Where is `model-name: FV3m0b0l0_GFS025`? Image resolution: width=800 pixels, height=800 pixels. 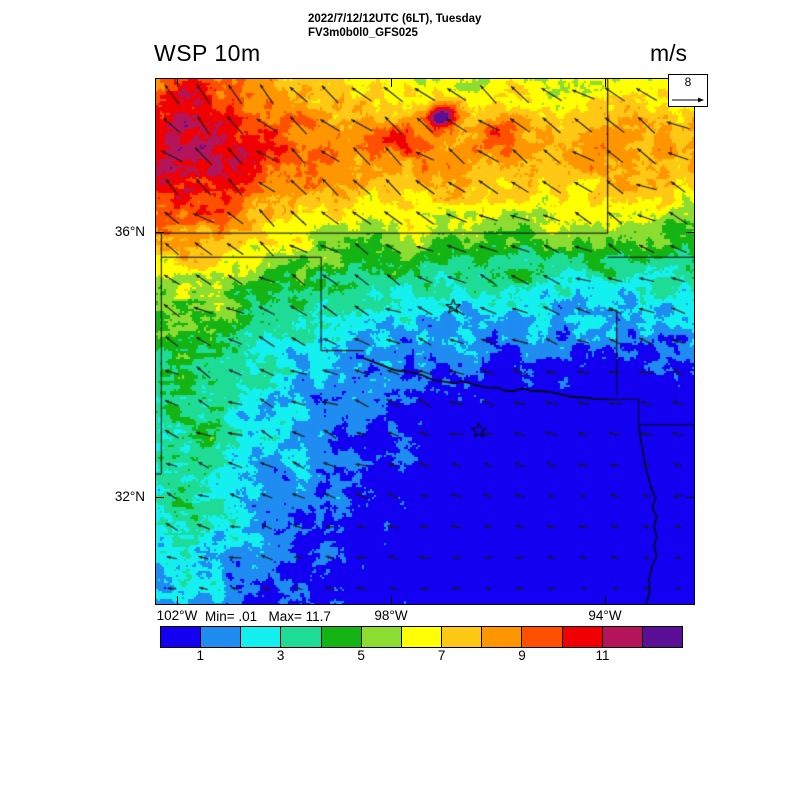
model-name: FV3m0b0l0_GFS025 is located at coordinates (363, 32).